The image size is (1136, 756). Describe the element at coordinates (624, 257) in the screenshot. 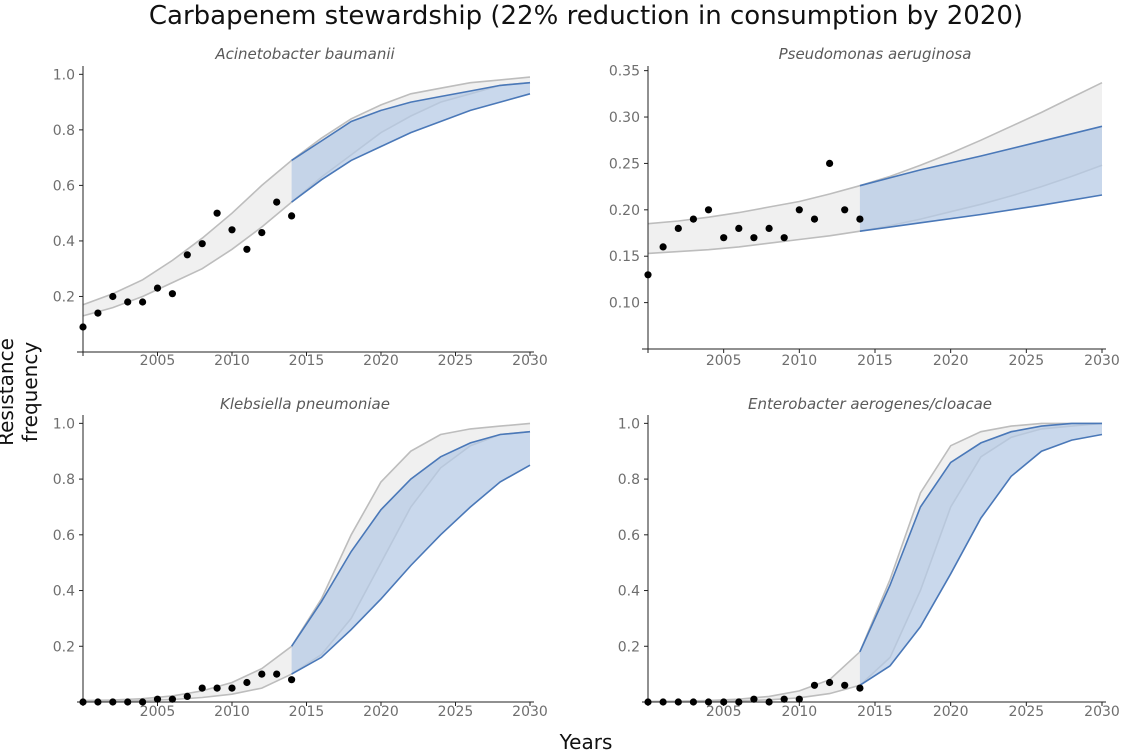

I see `y-tick-label: 0.15` at that location.